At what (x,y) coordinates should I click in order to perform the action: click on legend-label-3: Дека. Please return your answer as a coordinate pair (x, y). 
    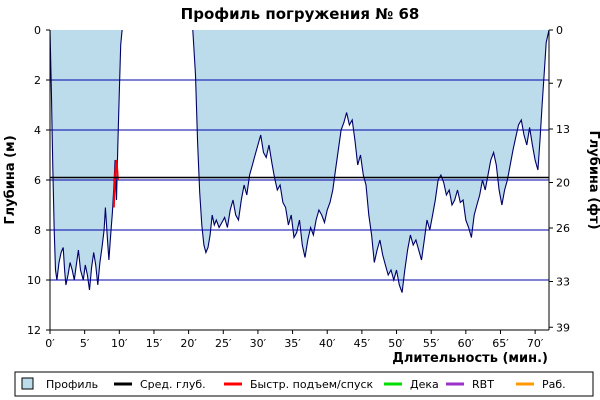
    Looking at the image, I should click on (424, 384).